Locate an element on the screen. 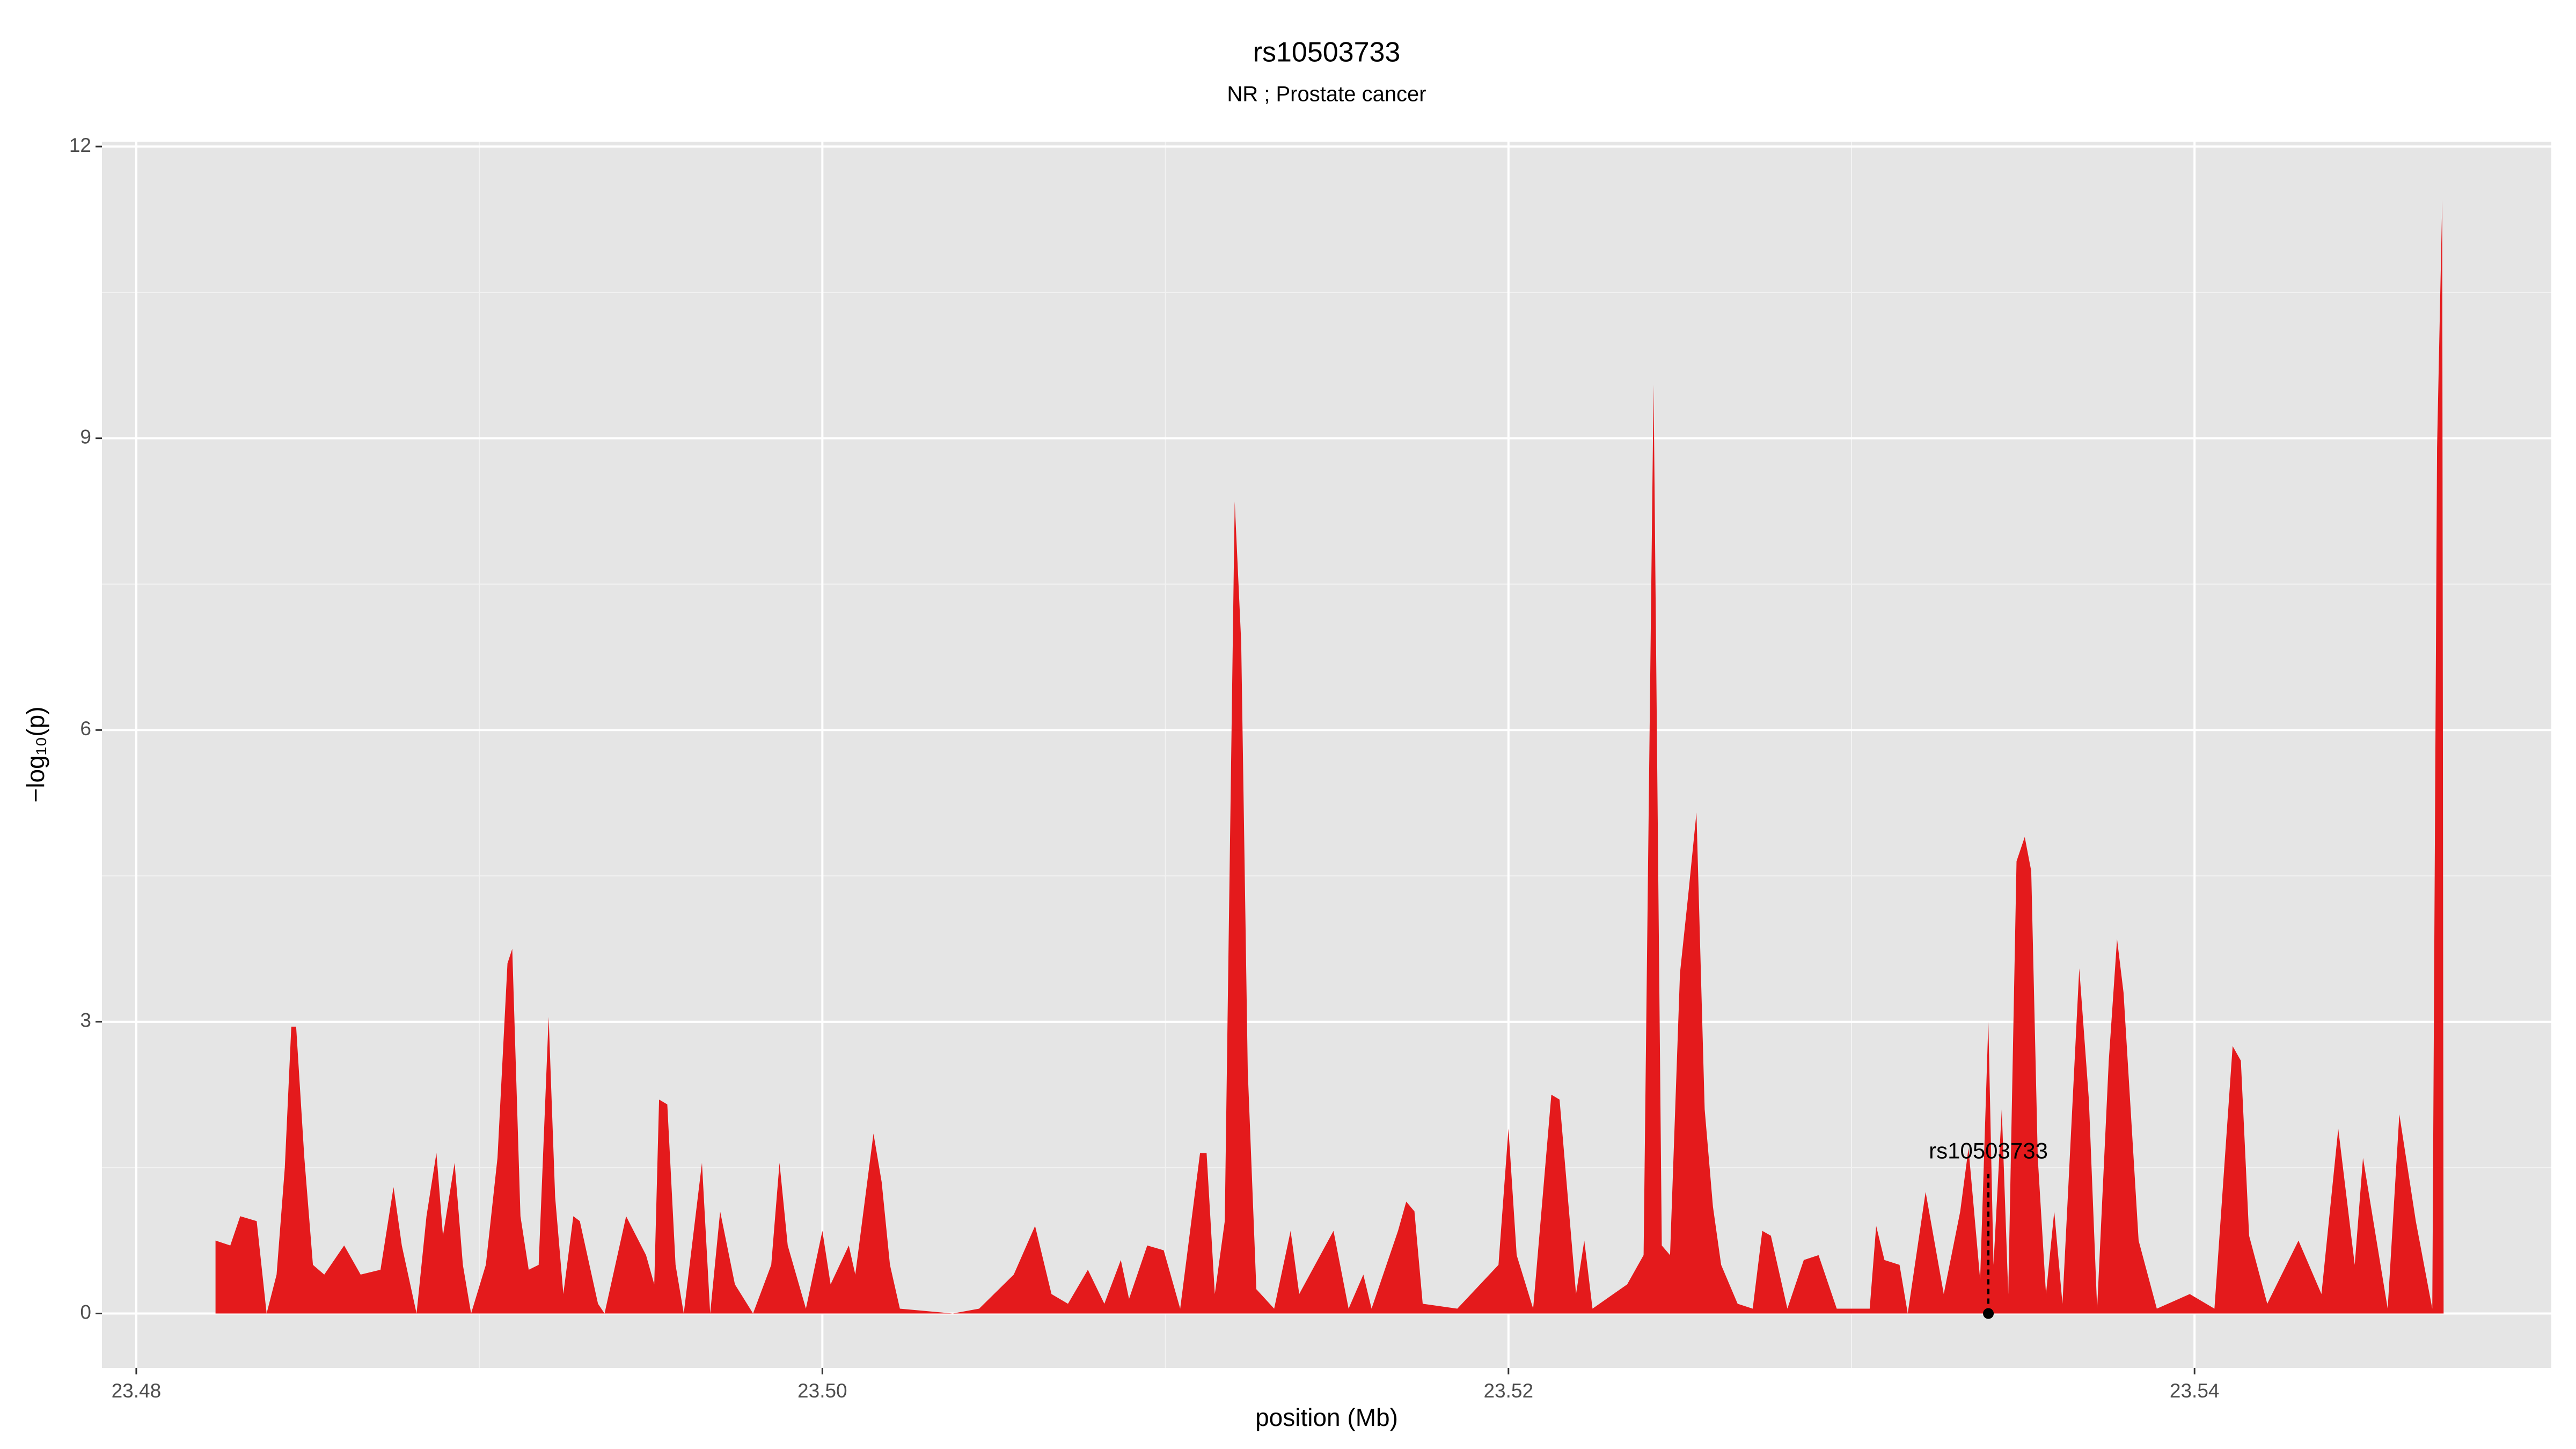 This screenshot has height=1449, width=2576. chart-title: rs10503733 is located at coordinates (1327, 52).